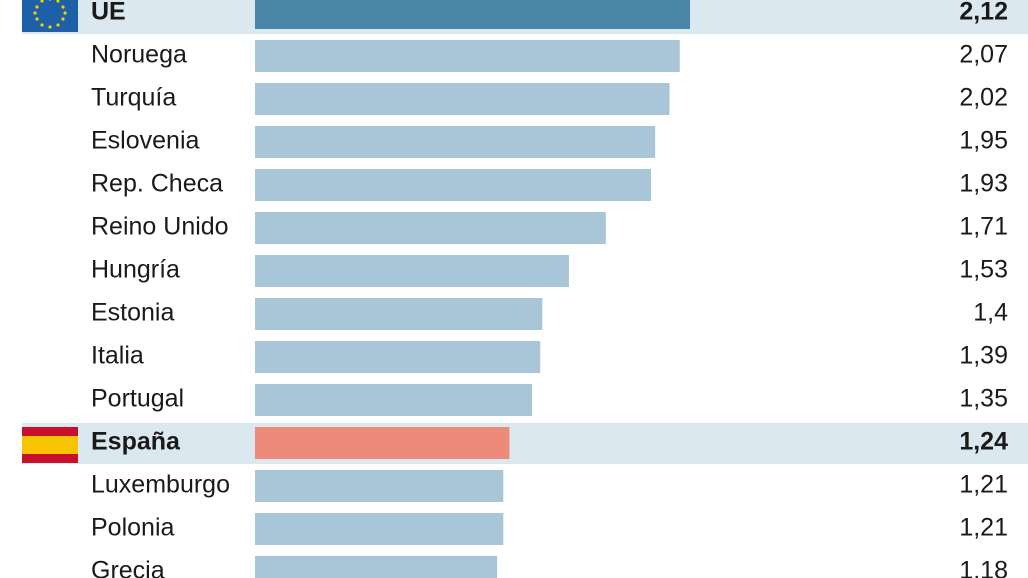  Describe the element at coordinates (50, 445) in the screenshot. I see `spain-flag` at that location.